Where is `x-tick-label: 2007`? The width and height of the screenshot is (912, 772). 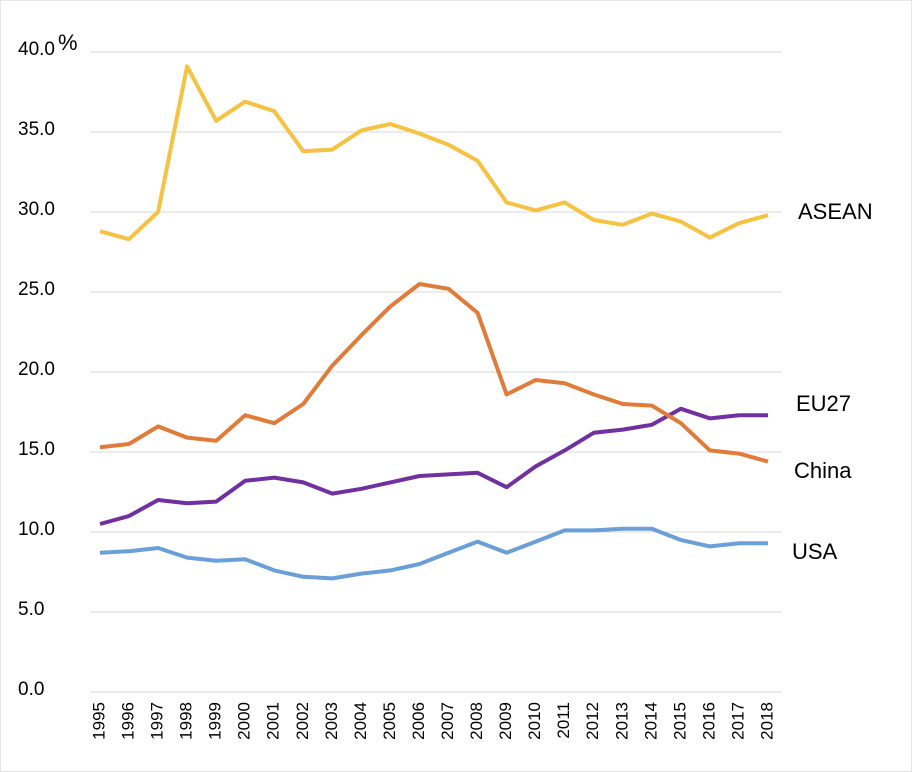
x-tick-label: 2007 is located at coordinates (447, 721).